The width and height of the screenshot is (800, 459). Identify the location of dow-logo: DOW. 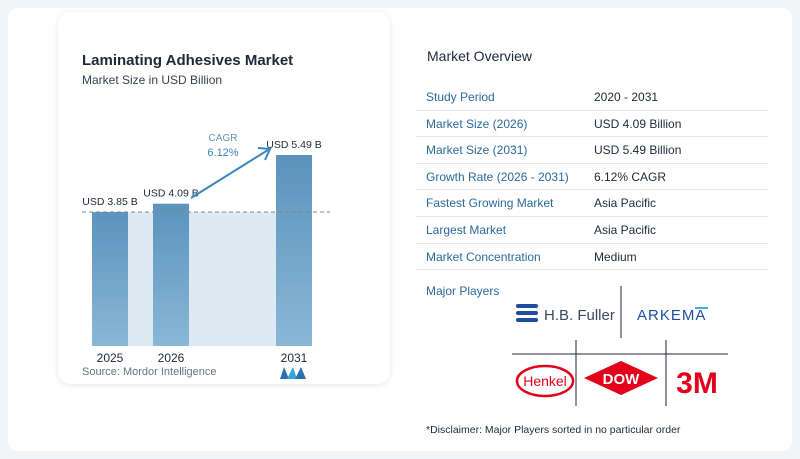
(621, 378).